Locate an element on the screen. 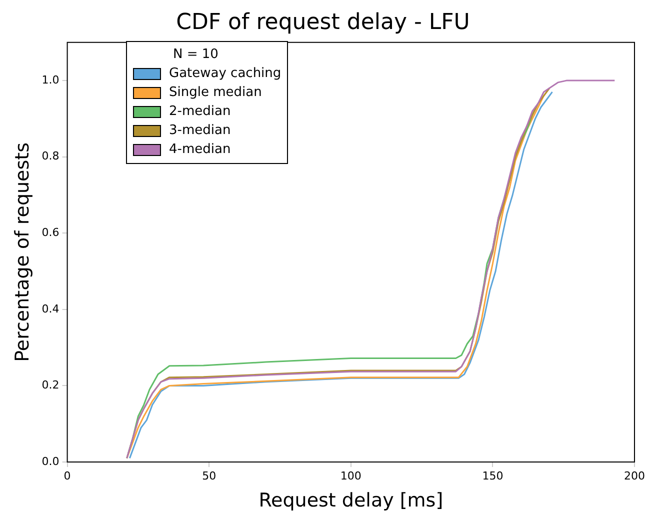  y-tick-label: 0.4 is located at coordinates (51, 309).